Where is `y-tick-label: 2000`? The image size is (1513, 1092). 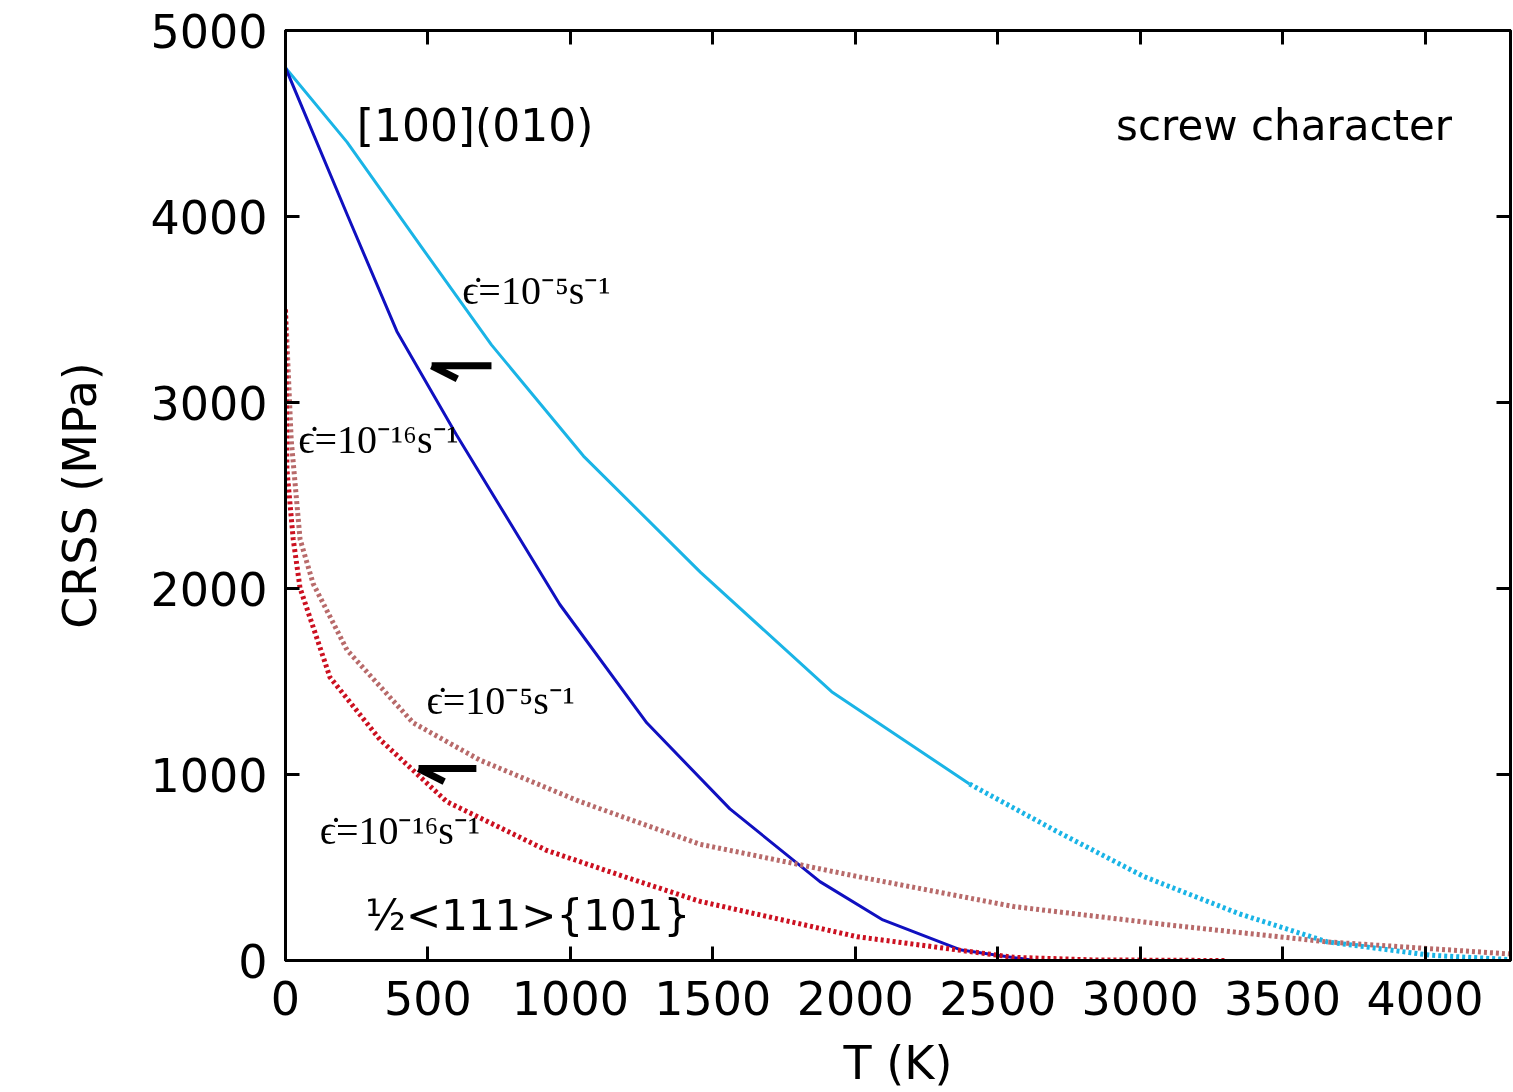 y-tick-label: 2000 is located at coordinates (209, 589).